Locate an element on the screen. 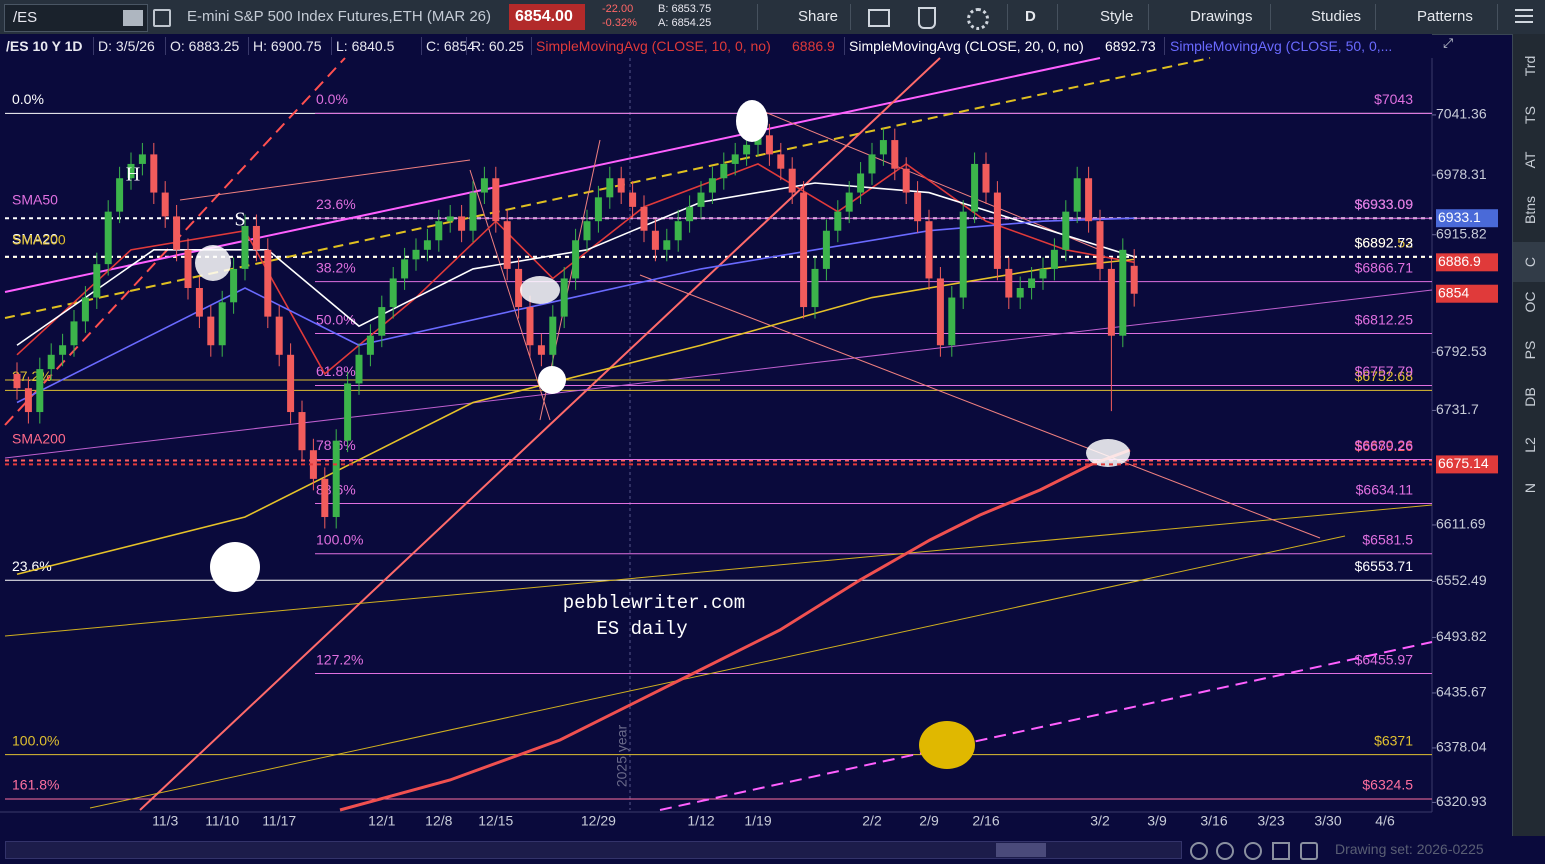 This screenshot has width=1545, height=864. side-tab: C is located at coordinates (1529, 262).